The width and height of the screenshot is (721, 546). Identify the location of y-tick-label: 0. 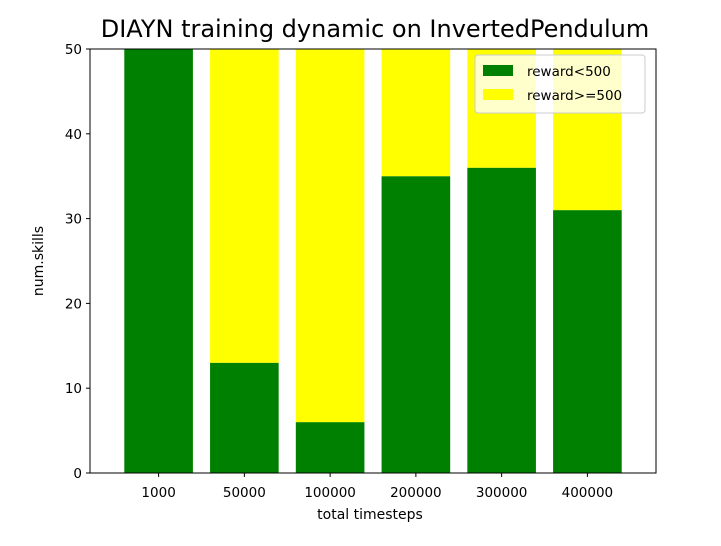
(77, 474).